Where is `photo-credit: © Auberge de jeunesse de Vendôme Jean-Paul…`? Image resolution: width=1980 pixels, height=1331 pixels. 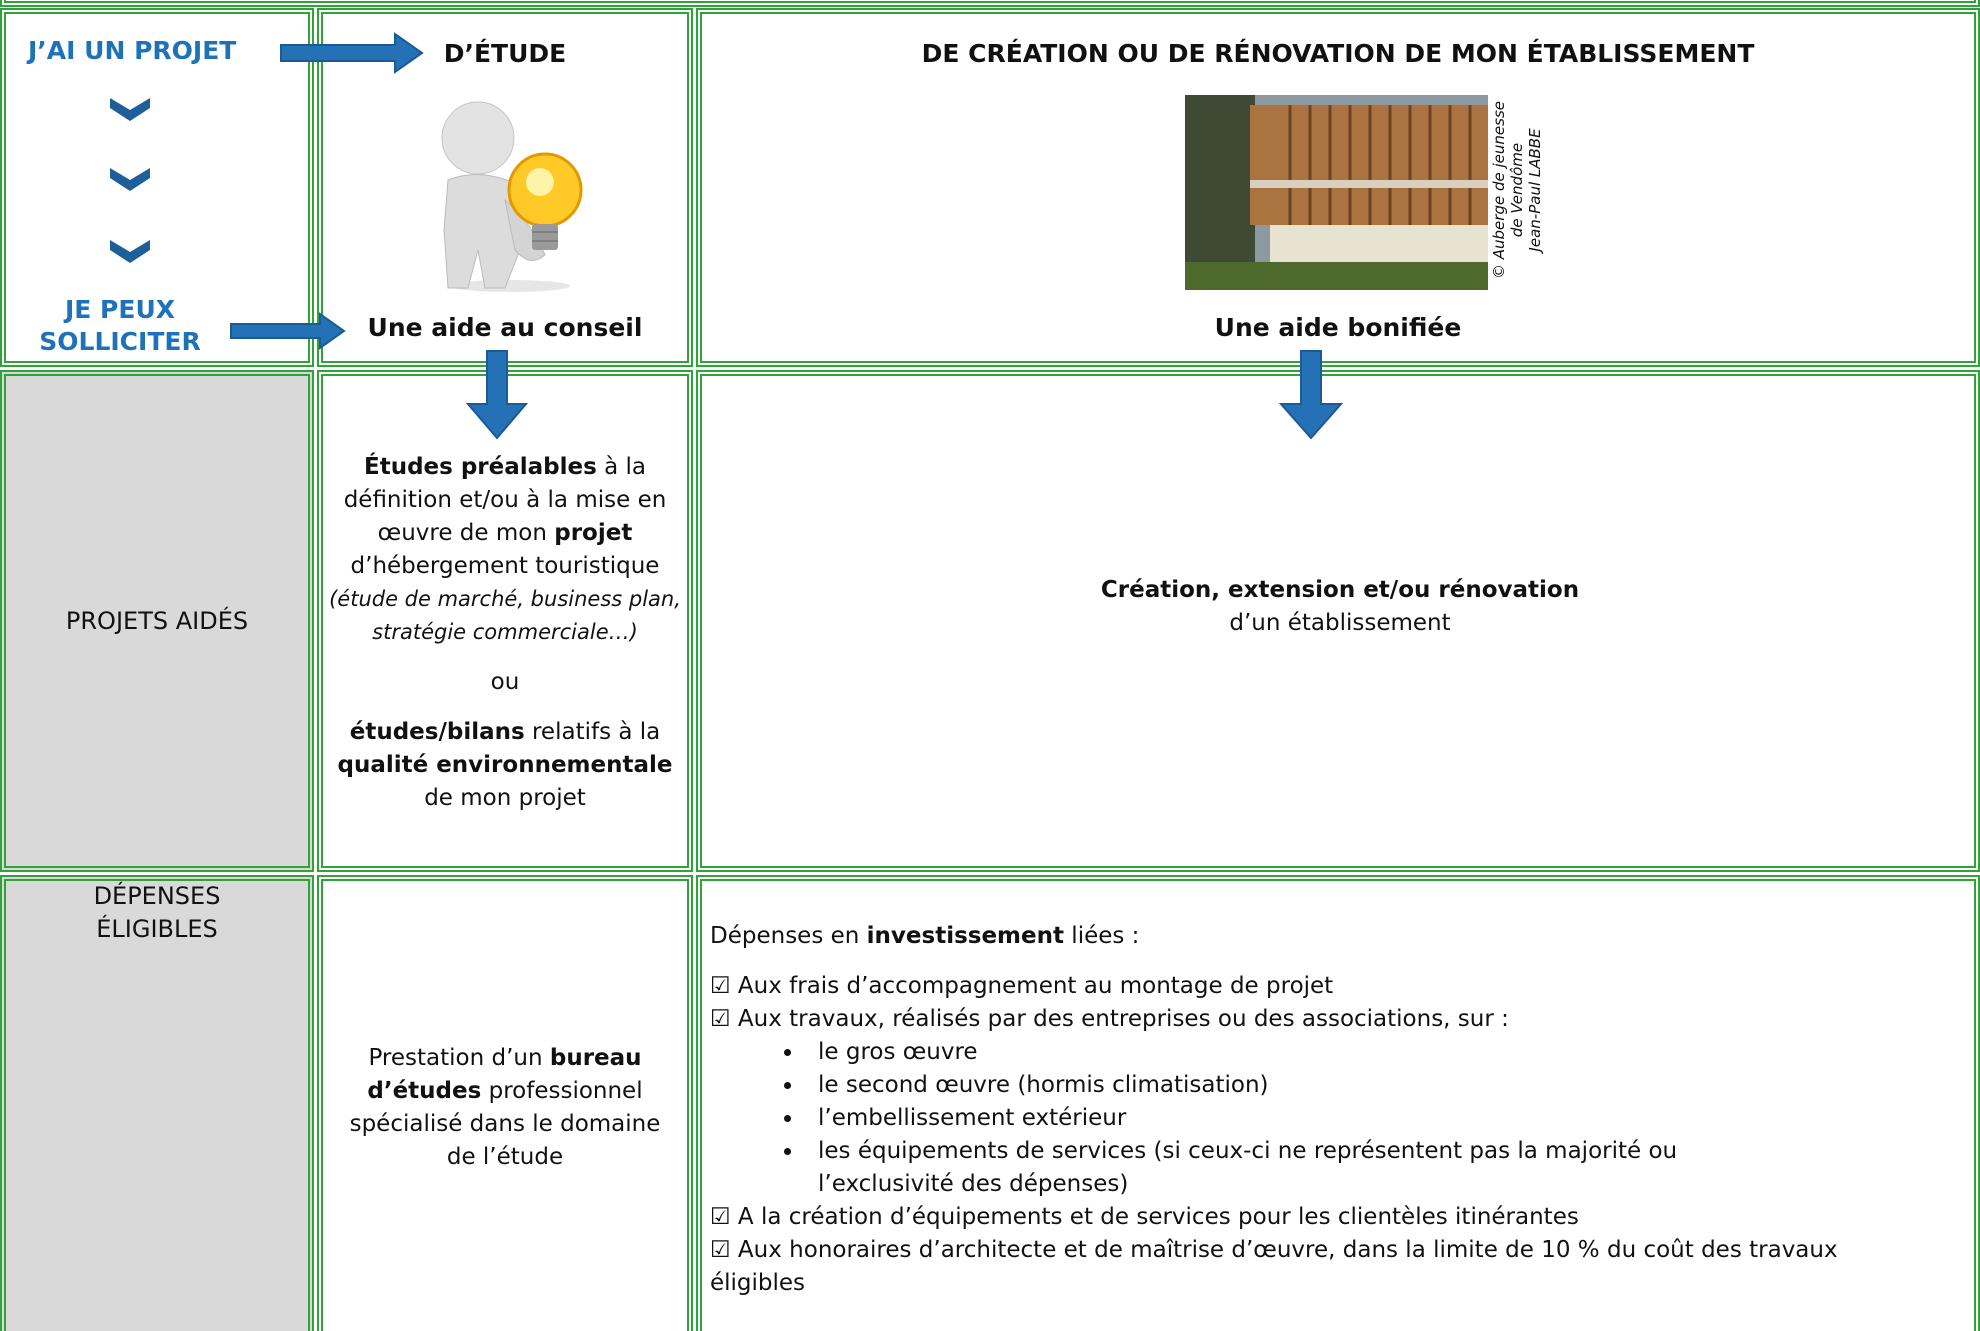
photo-credit: © Auberge de jeunesse de Vendôme Jean-Paul… is located at coordinates (1517, 190).